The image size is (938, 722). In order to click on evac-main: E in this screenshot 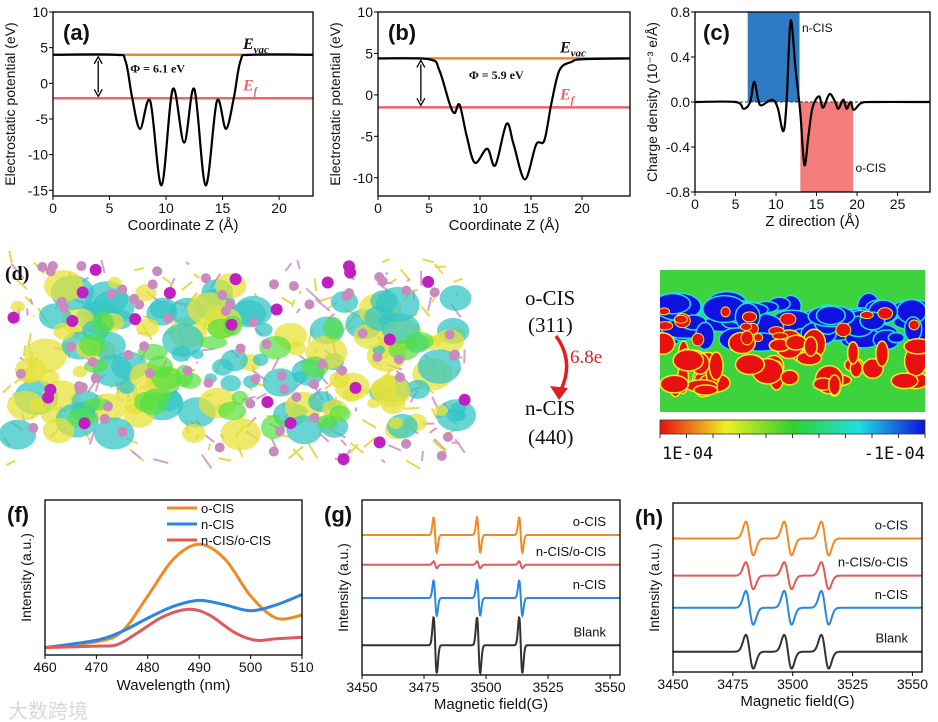, I will do `click(565, 47)`.